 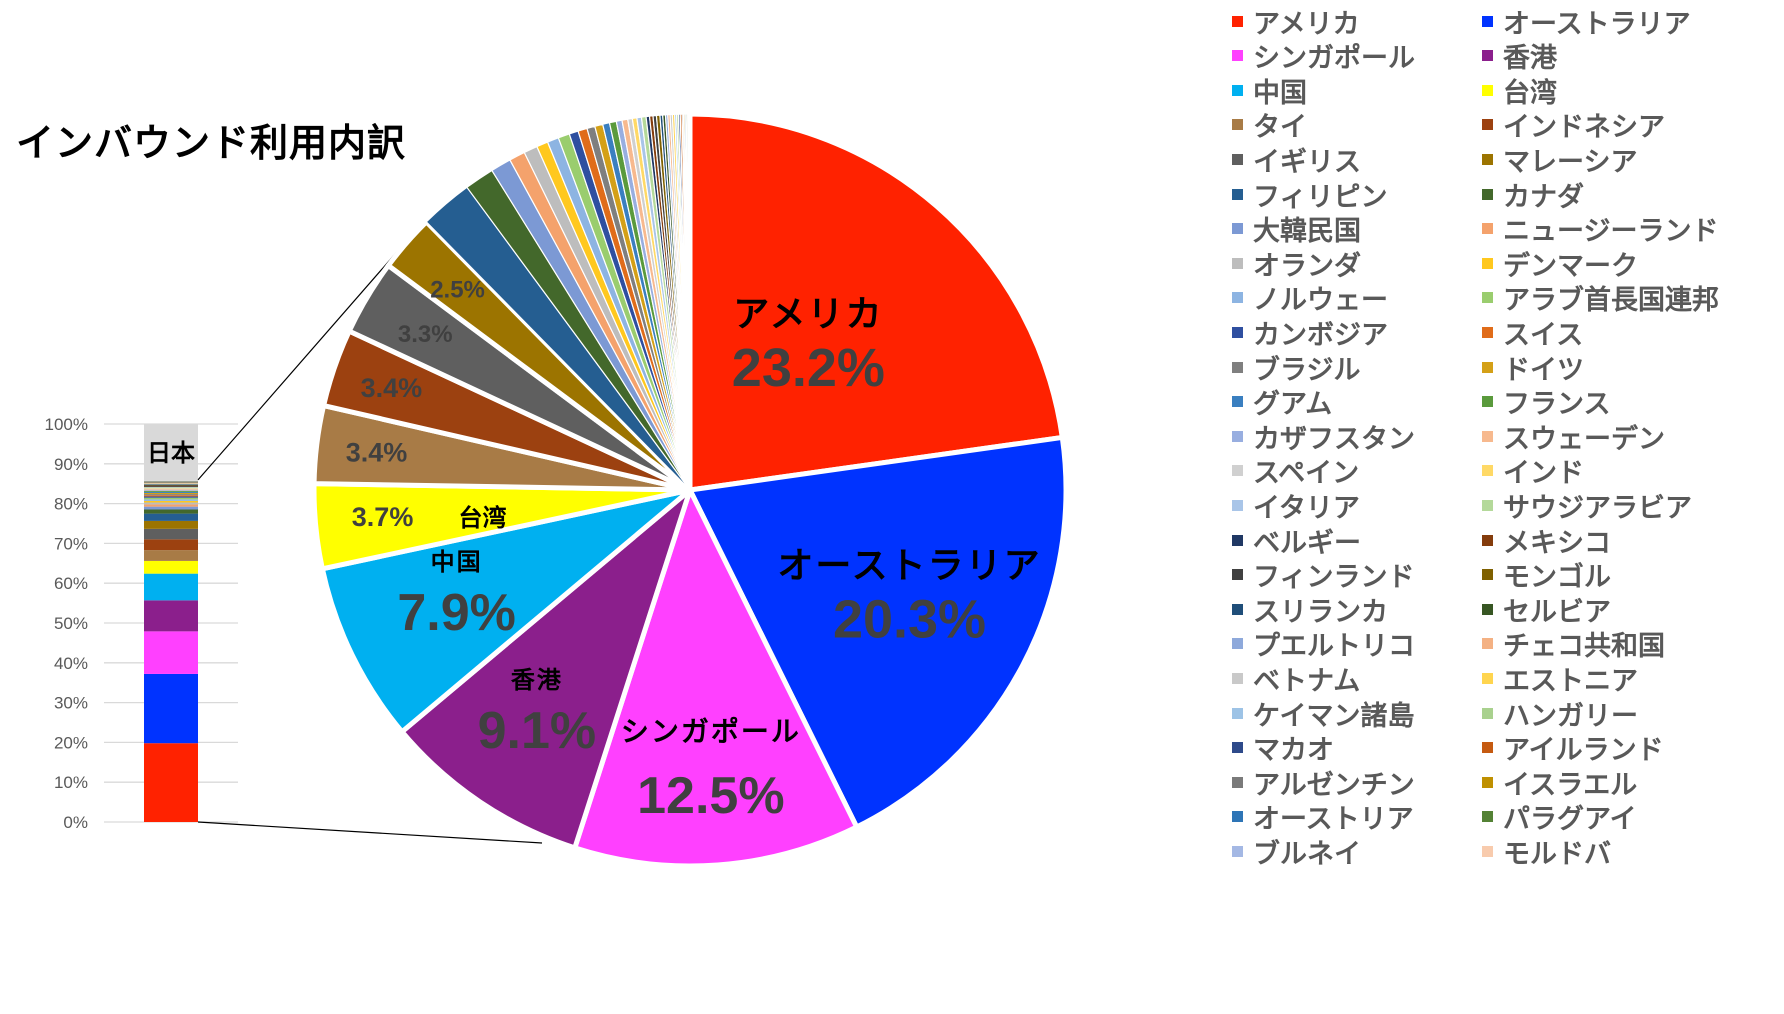 I want to click on legend-item: ベトナム, so click(x=1296, y=678).